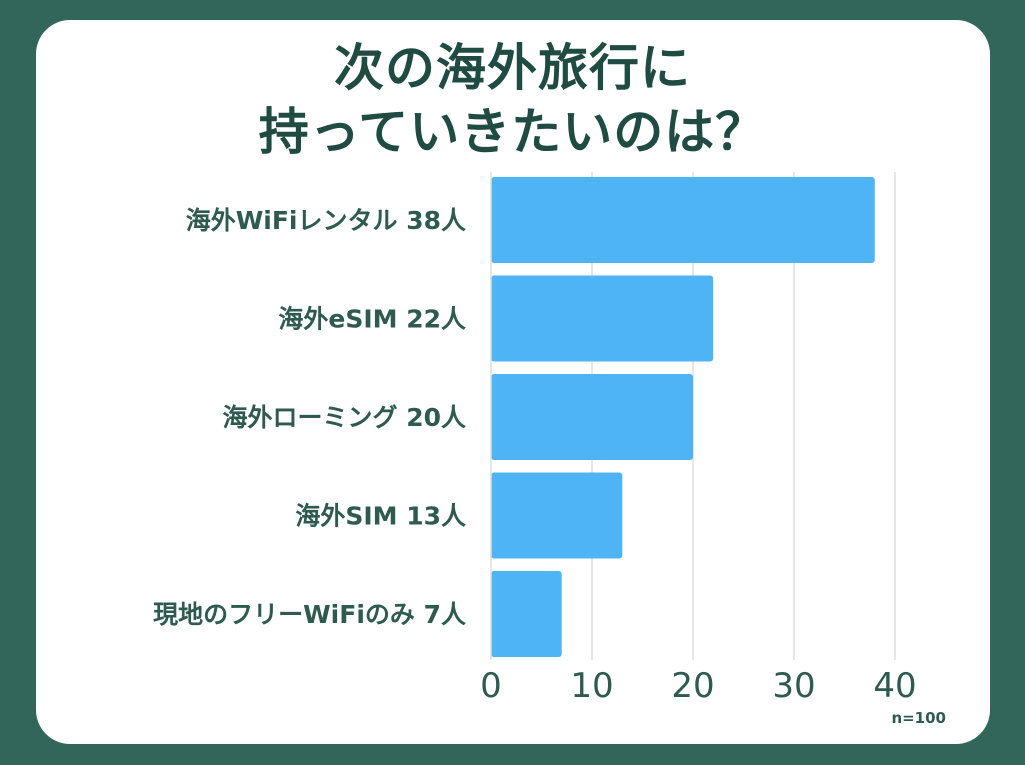 The height and width of the screenshot is (765, 1025). What do you see at coordinates (345, 417) in the screenshot?
I see `category-label: 海外ローミング 20人` at bounding box center [345, 417].